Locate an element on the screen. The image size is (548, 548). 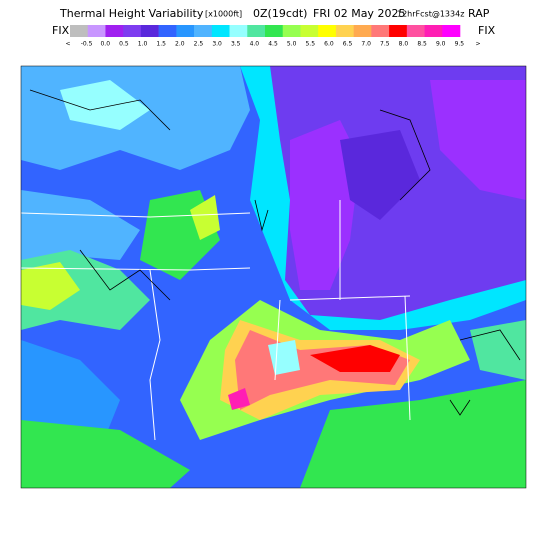
units: [x1000ft] is located at coordinates (223, 14).